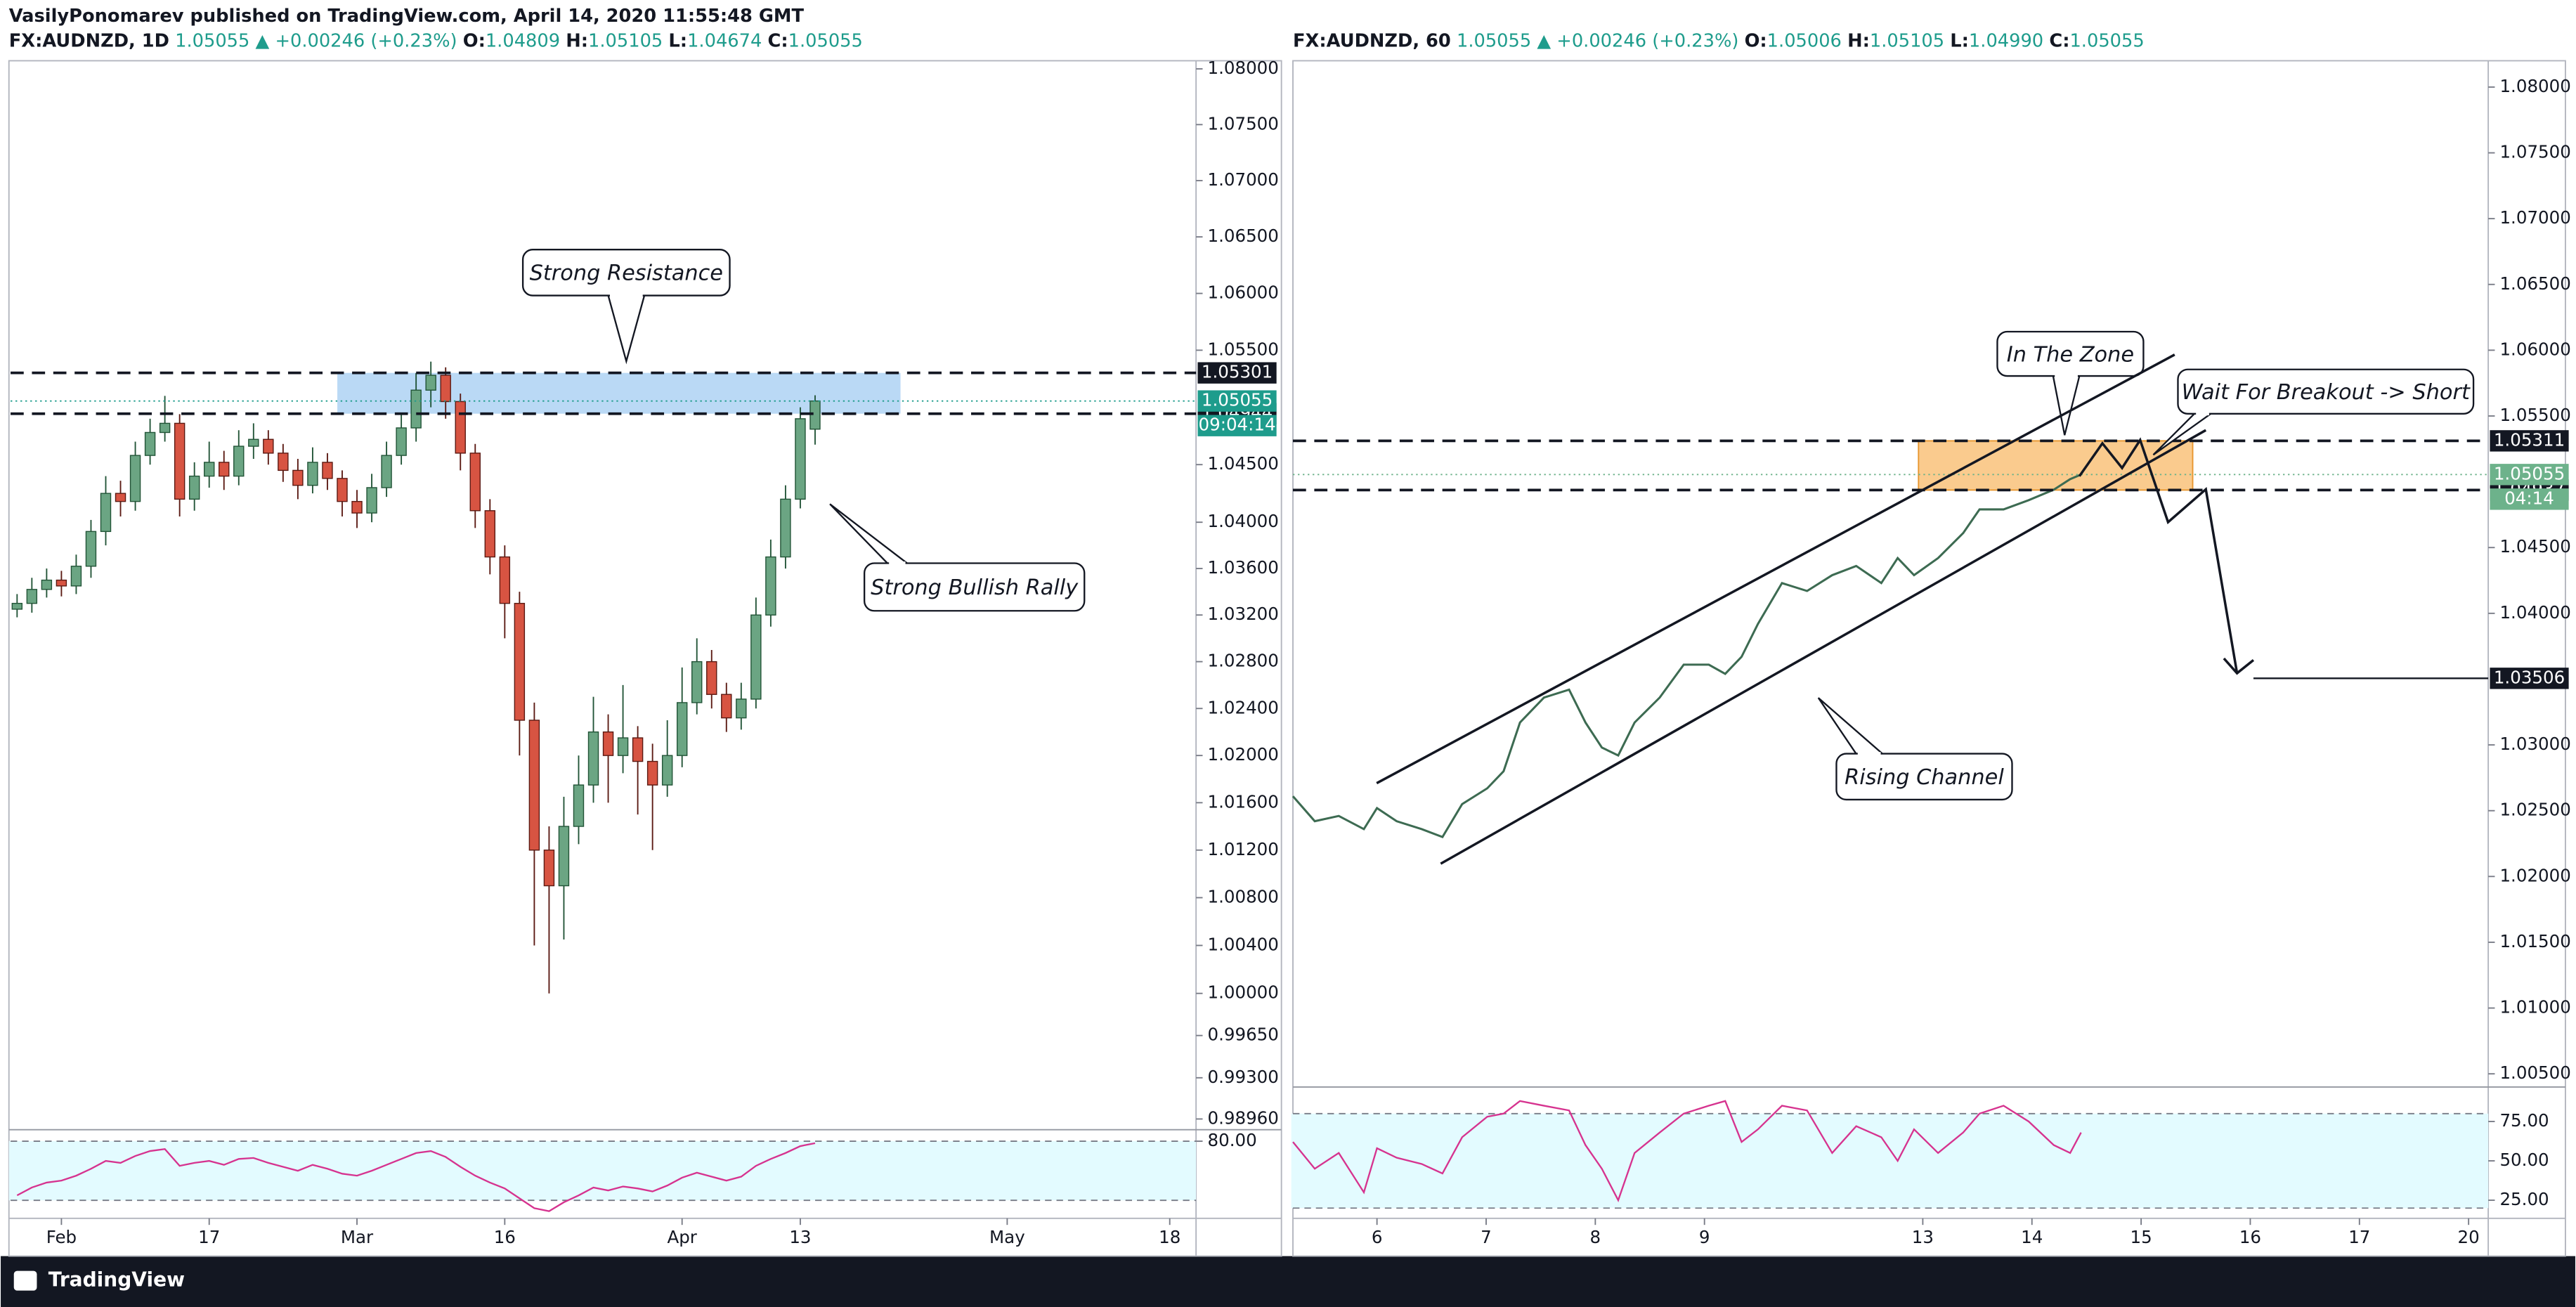  I want to click on channel-lower, so click(1824, 647).